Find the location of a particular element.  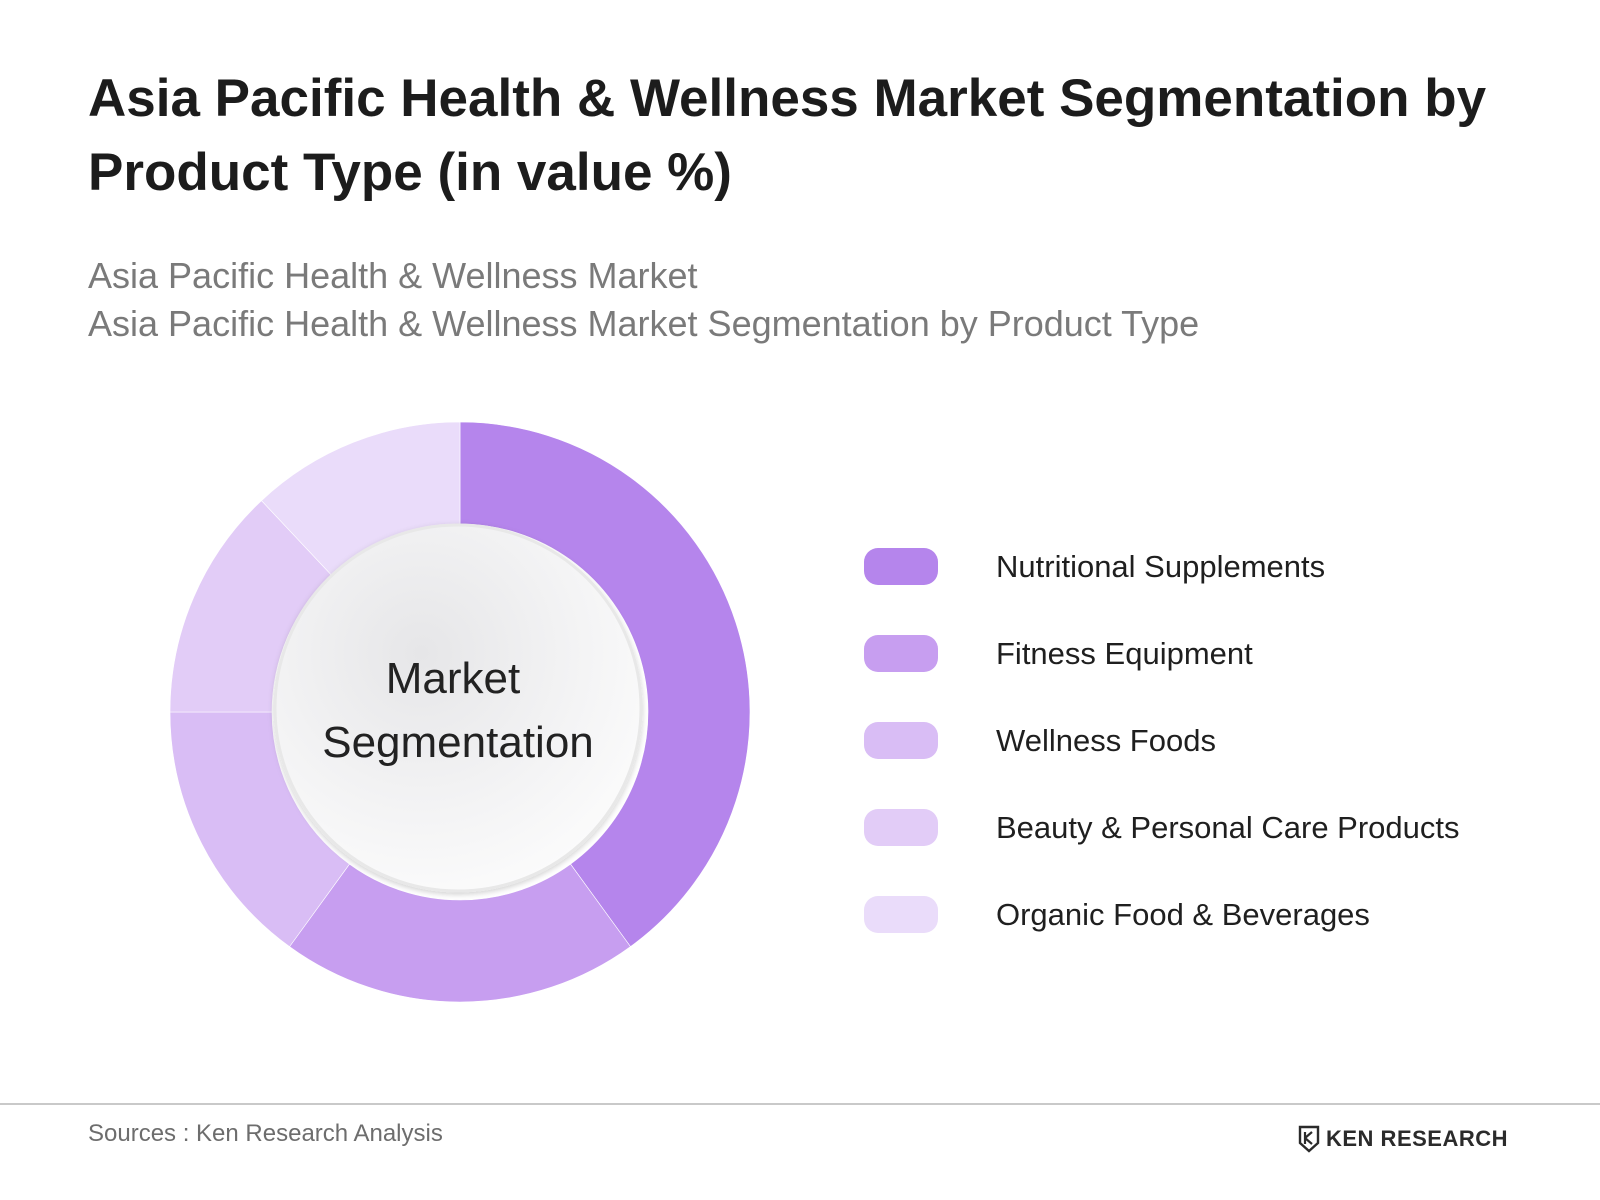

legend-item-beauty-personal-care: Beauty & Personal Care Products is located at coordinates (1214, 827).